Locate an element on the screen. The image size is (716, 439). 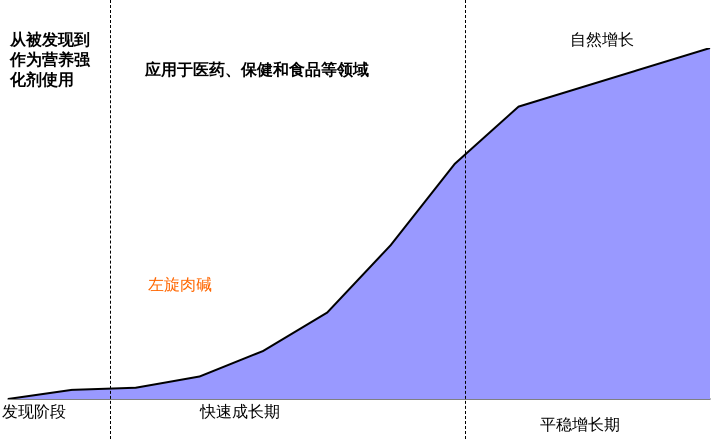
annotation: 从被发现到作为营养强化剂使用 is located at coordinates (51, 60).